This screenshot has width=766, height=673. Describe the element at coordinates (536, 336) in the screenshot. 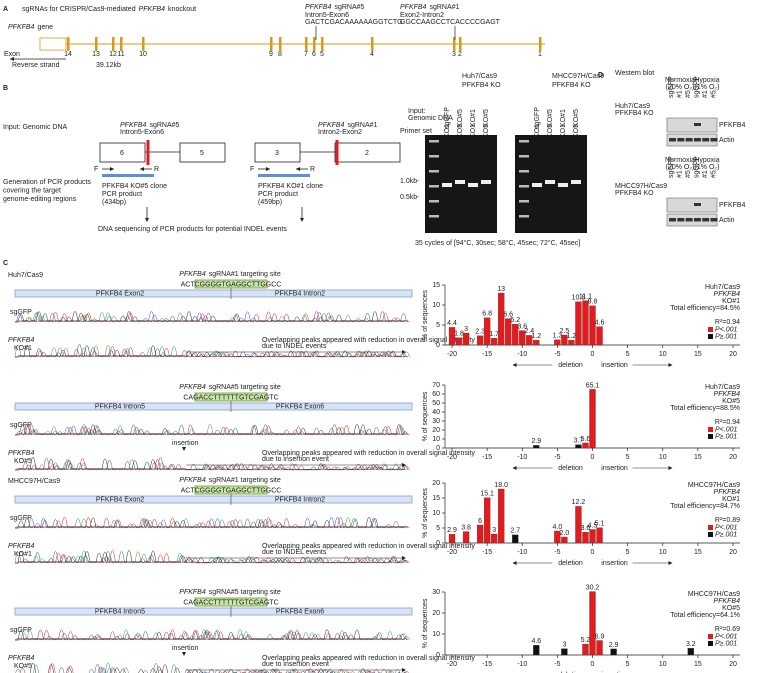

I see `data-label: 1.2` at that location.